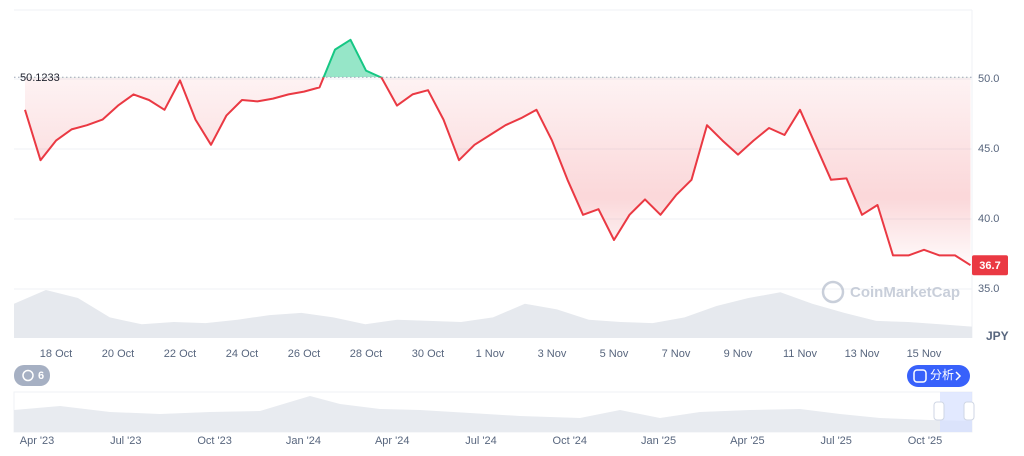  Describe the element at coordinates (988, 79) in the screenshot. I see `y-tick-label: 50.0` at that location.